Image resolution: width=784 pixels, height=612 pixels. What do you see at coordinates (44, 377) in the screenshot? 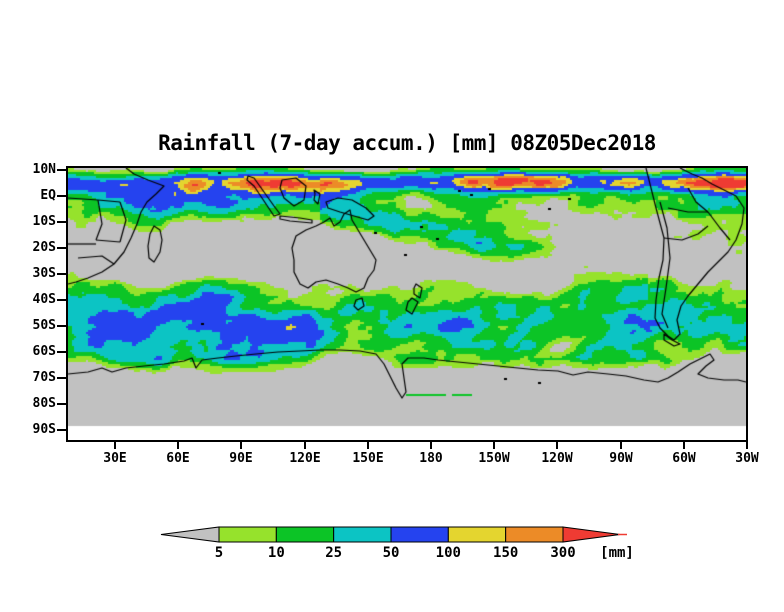
I see `y-tick-label: 70S` at bounding box center [44, 377].